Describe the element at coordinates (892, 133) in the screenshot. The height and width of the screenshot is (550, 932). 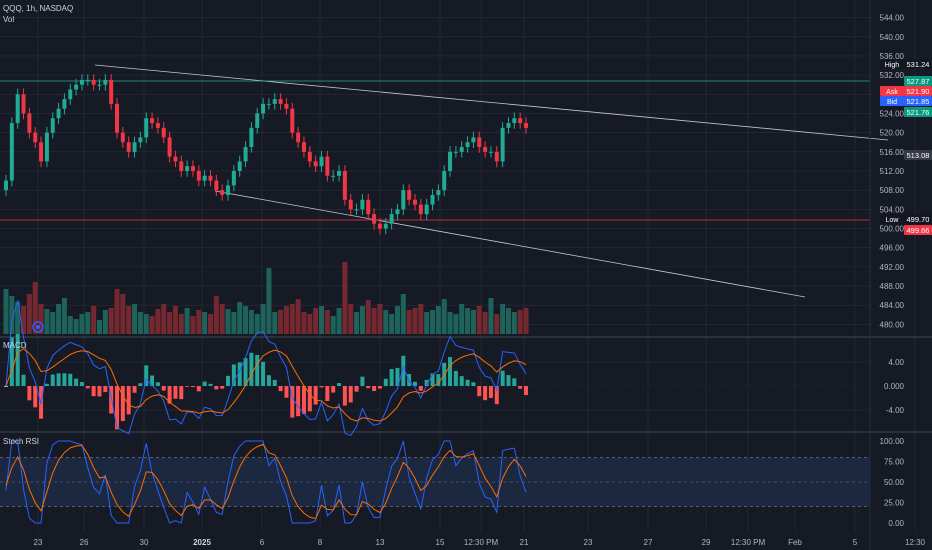
I see `price-tick: 520.00` at that location.